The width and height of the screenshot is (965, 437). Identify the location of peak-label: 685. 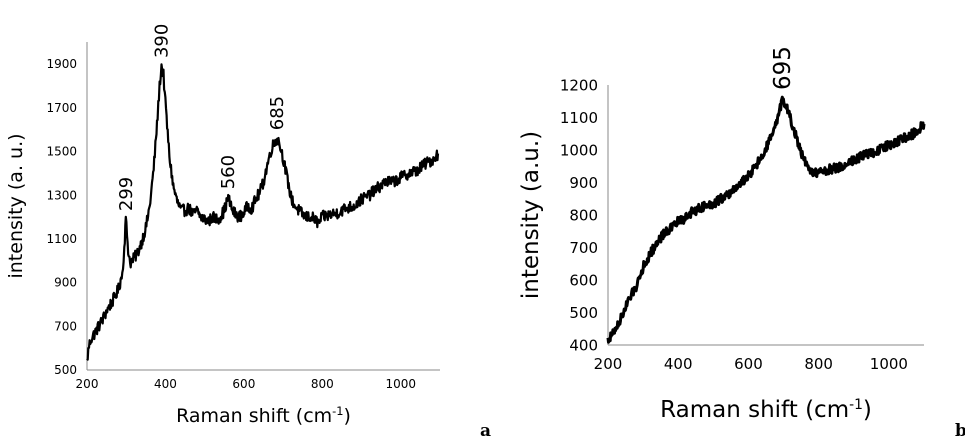
(277, 113).